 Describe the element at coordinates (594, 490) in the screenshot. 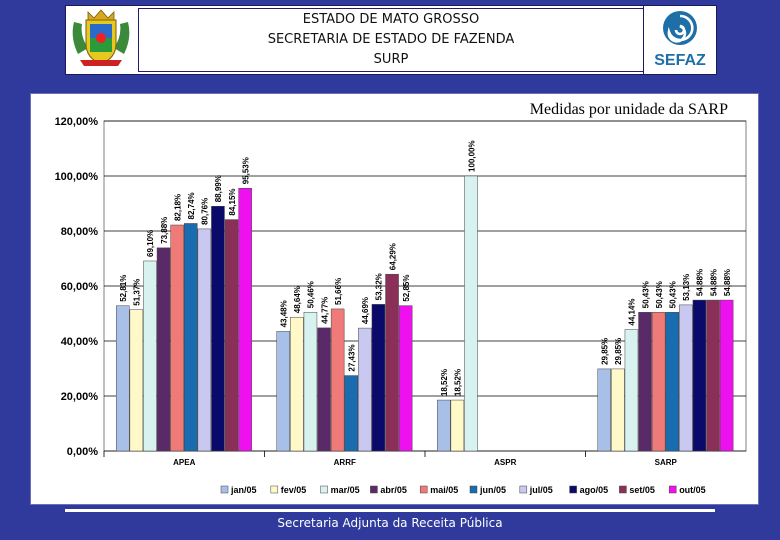

I see `legend-entry: ago/05` at that location.